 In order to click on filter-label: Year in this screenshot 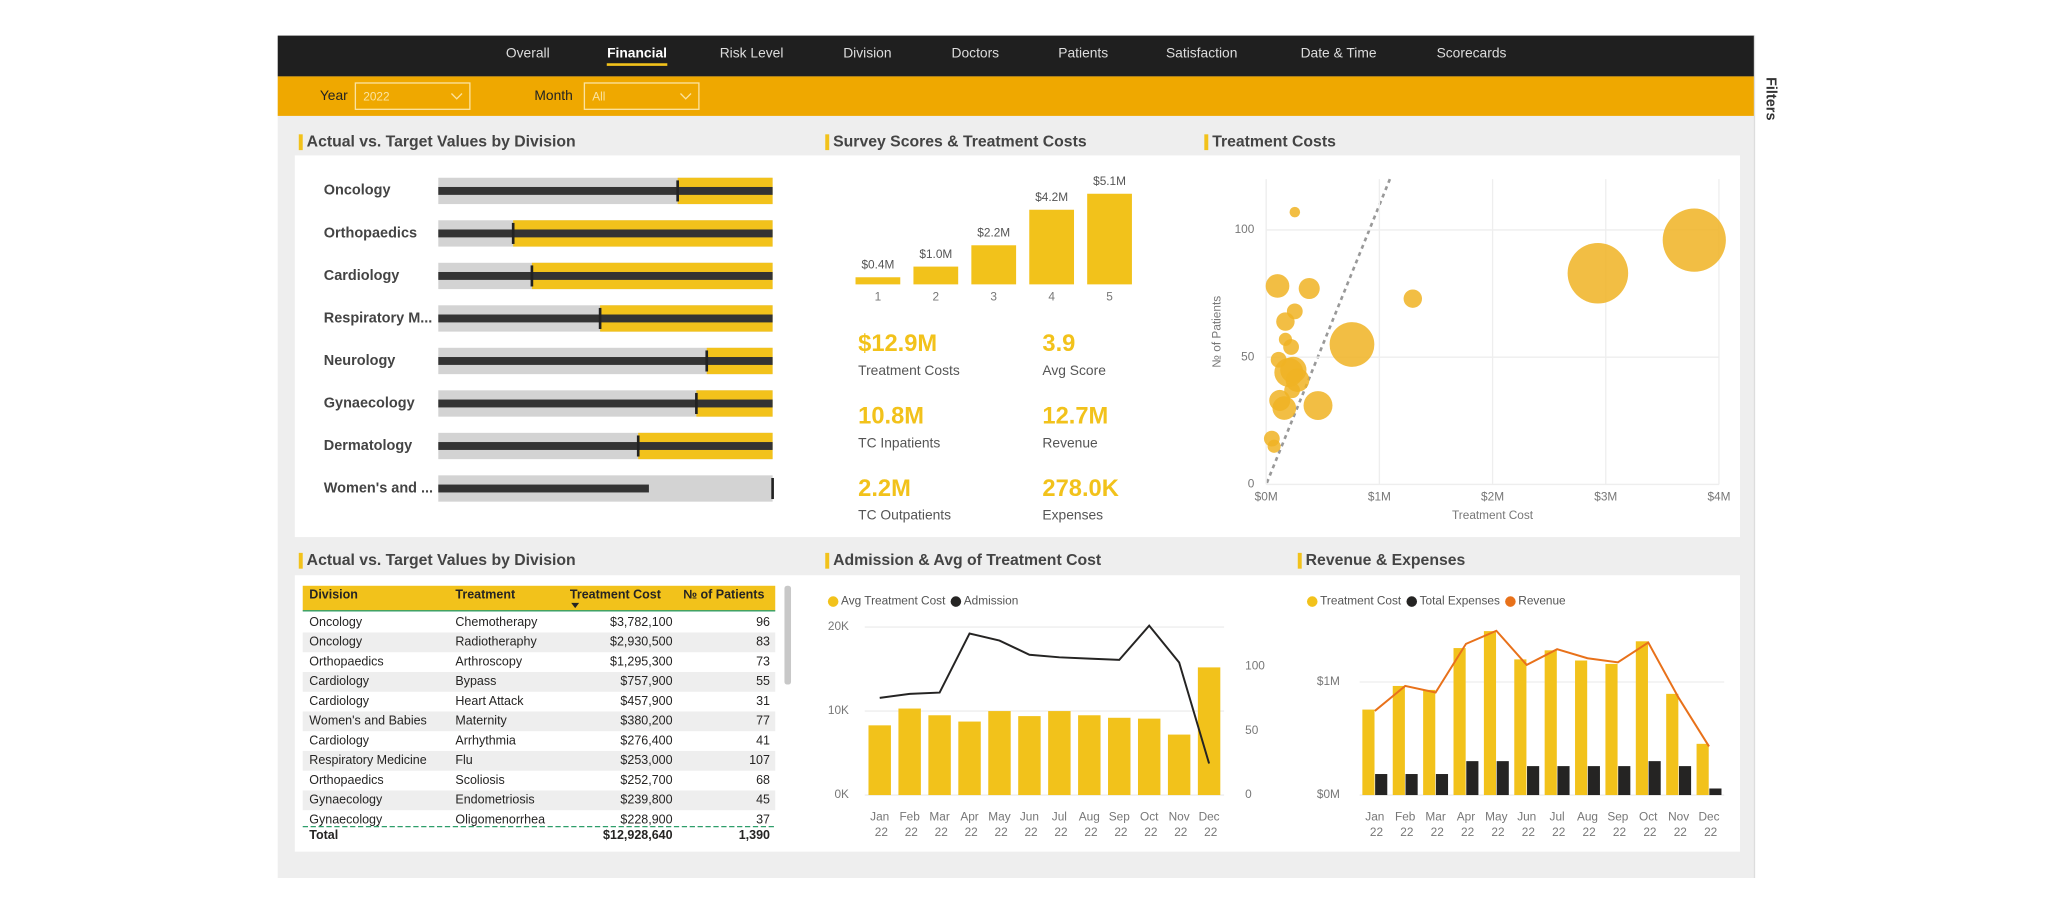, I will do `click(334, 95)`.